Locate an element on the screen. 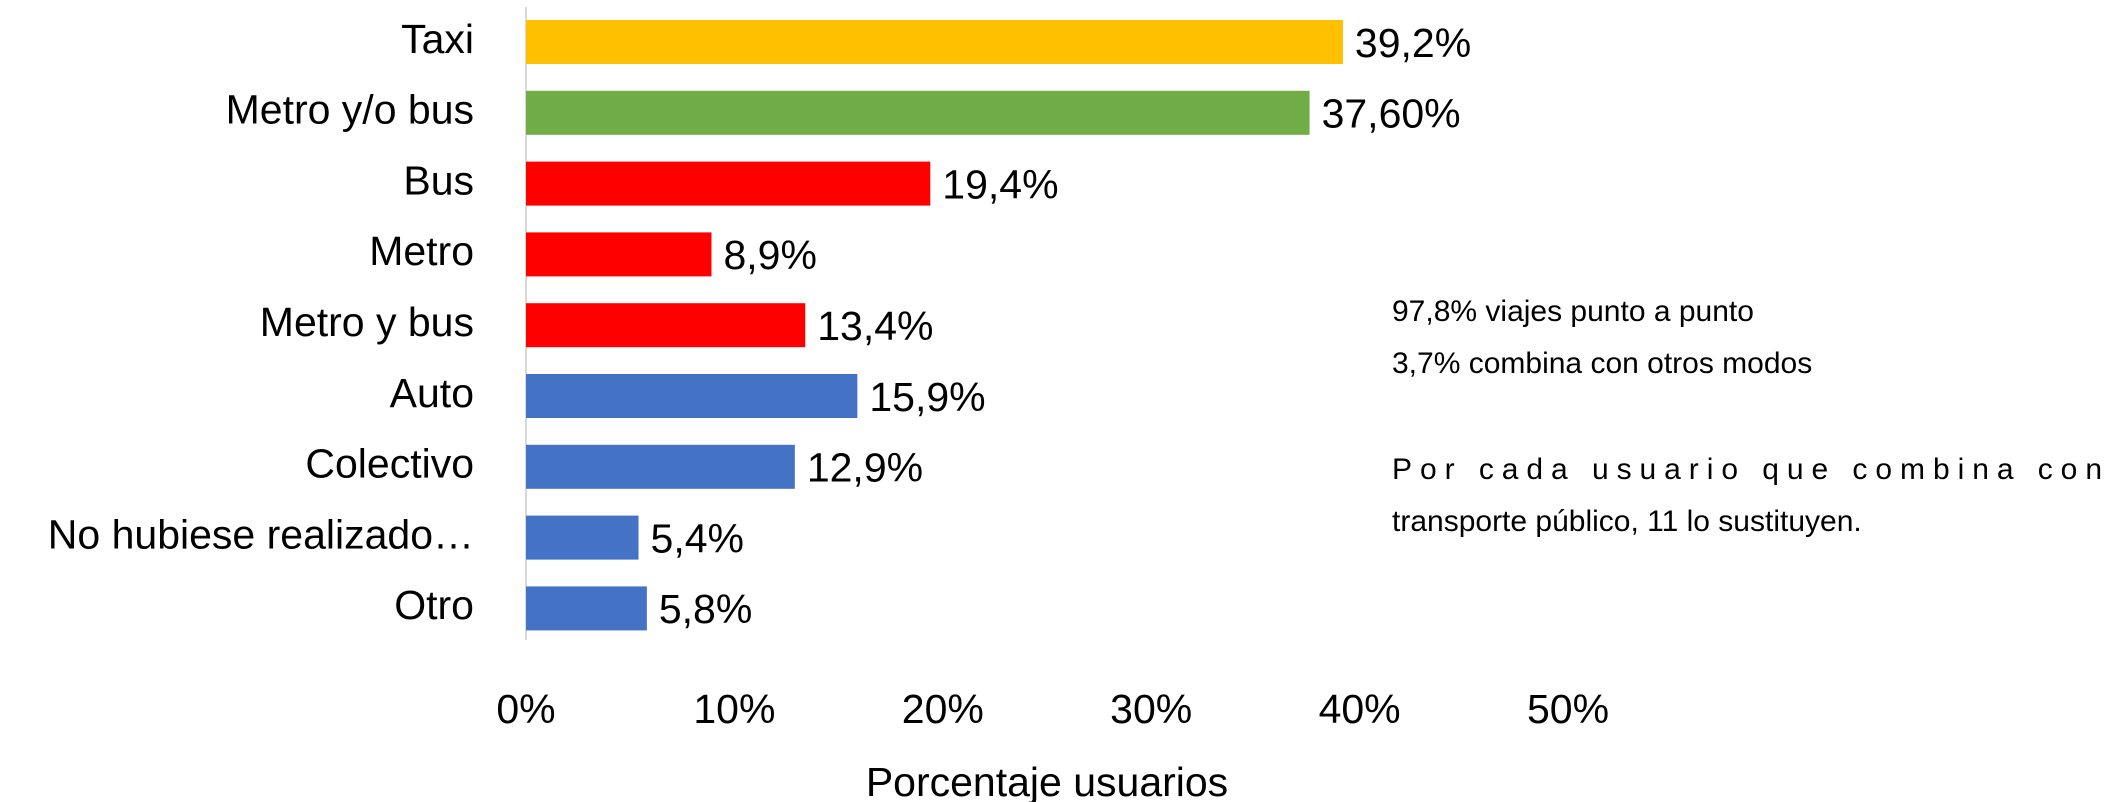  data-label: 19,4% is located at coordinates (1000, 184).